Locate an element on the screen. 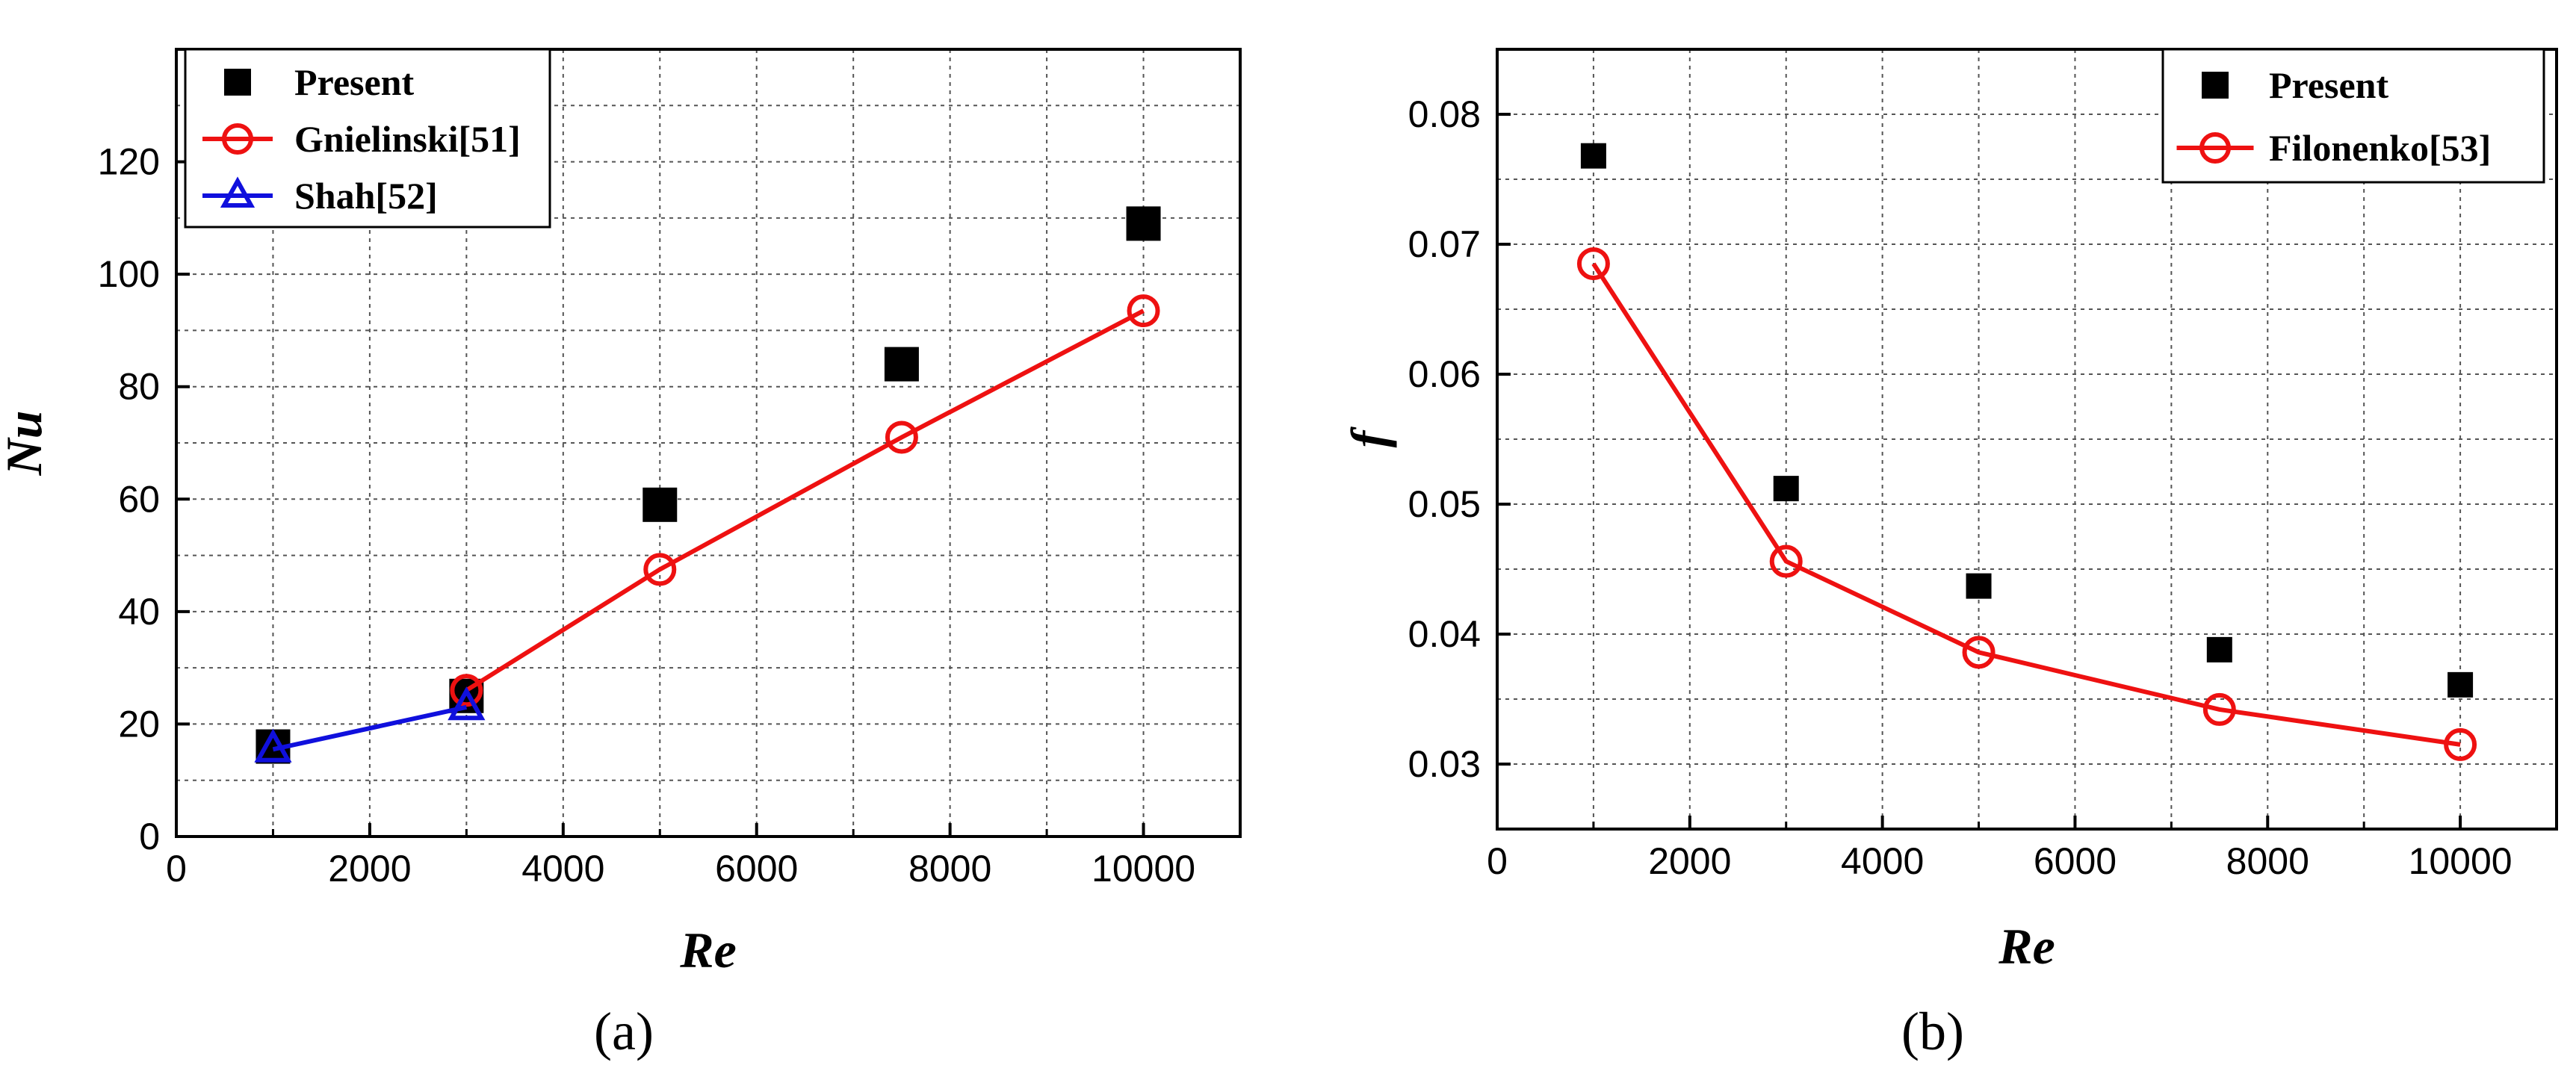 Image resolution: width=2576 pixels, height=1080 pixels. y-tick-label: 80 is located at coordinates (139, 387).